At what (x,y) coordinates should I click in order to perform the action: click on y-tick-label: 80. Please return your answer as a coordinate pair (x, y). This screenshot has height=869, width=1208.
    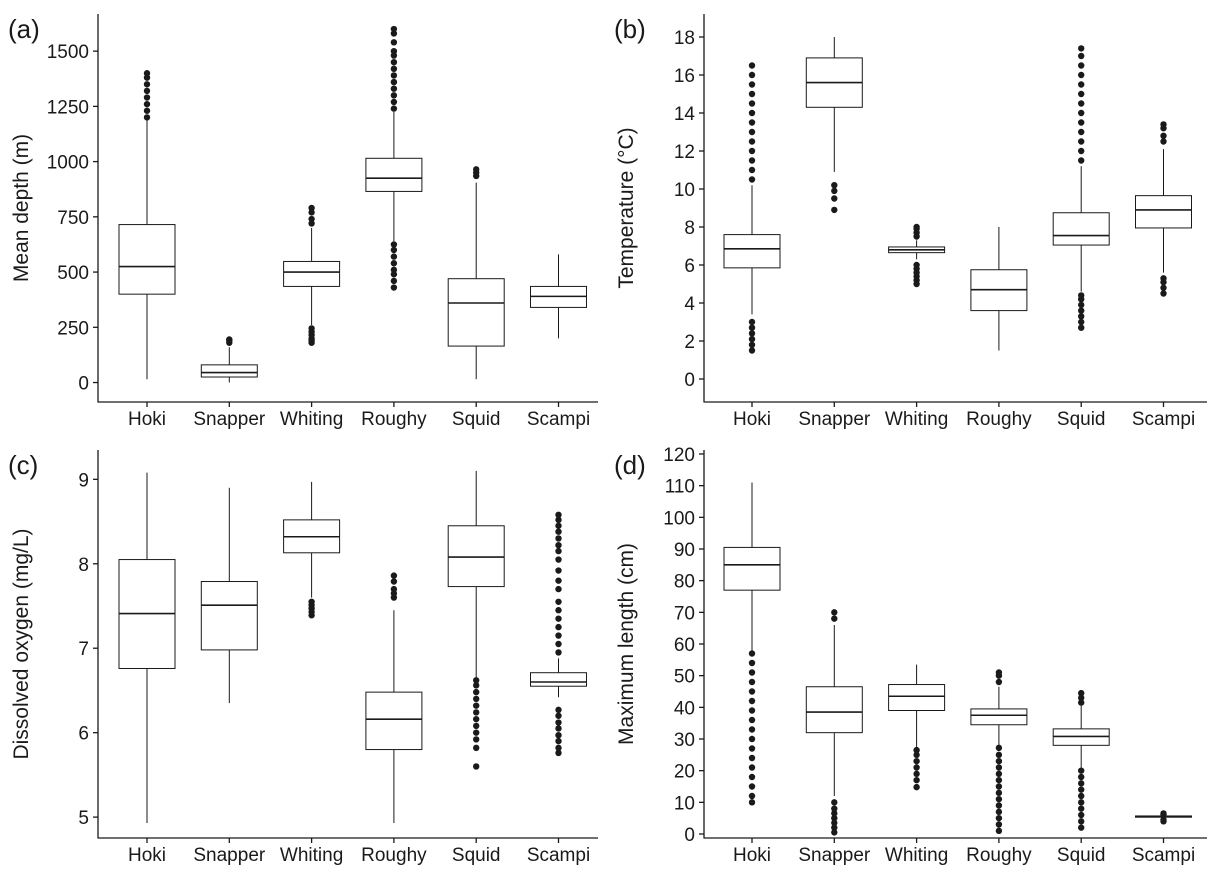
    Looking at the image, I should click on (684, 582).